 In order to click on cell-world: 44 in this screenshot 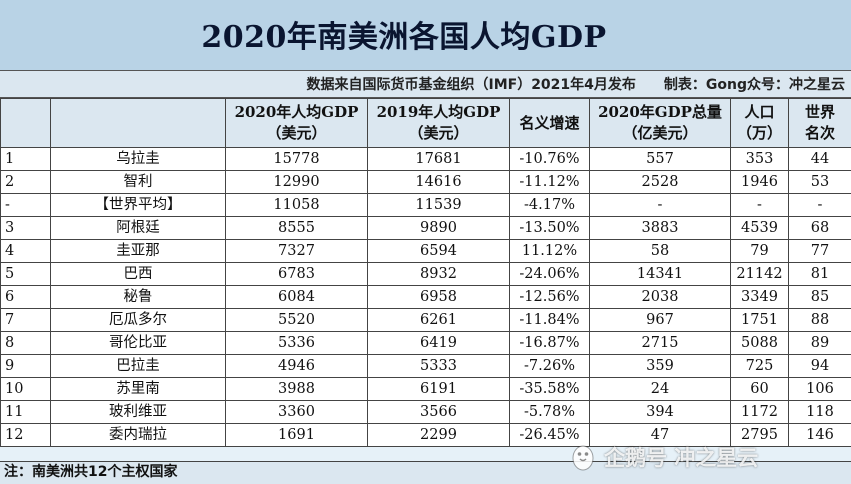, I will do `click(819, 159)`.